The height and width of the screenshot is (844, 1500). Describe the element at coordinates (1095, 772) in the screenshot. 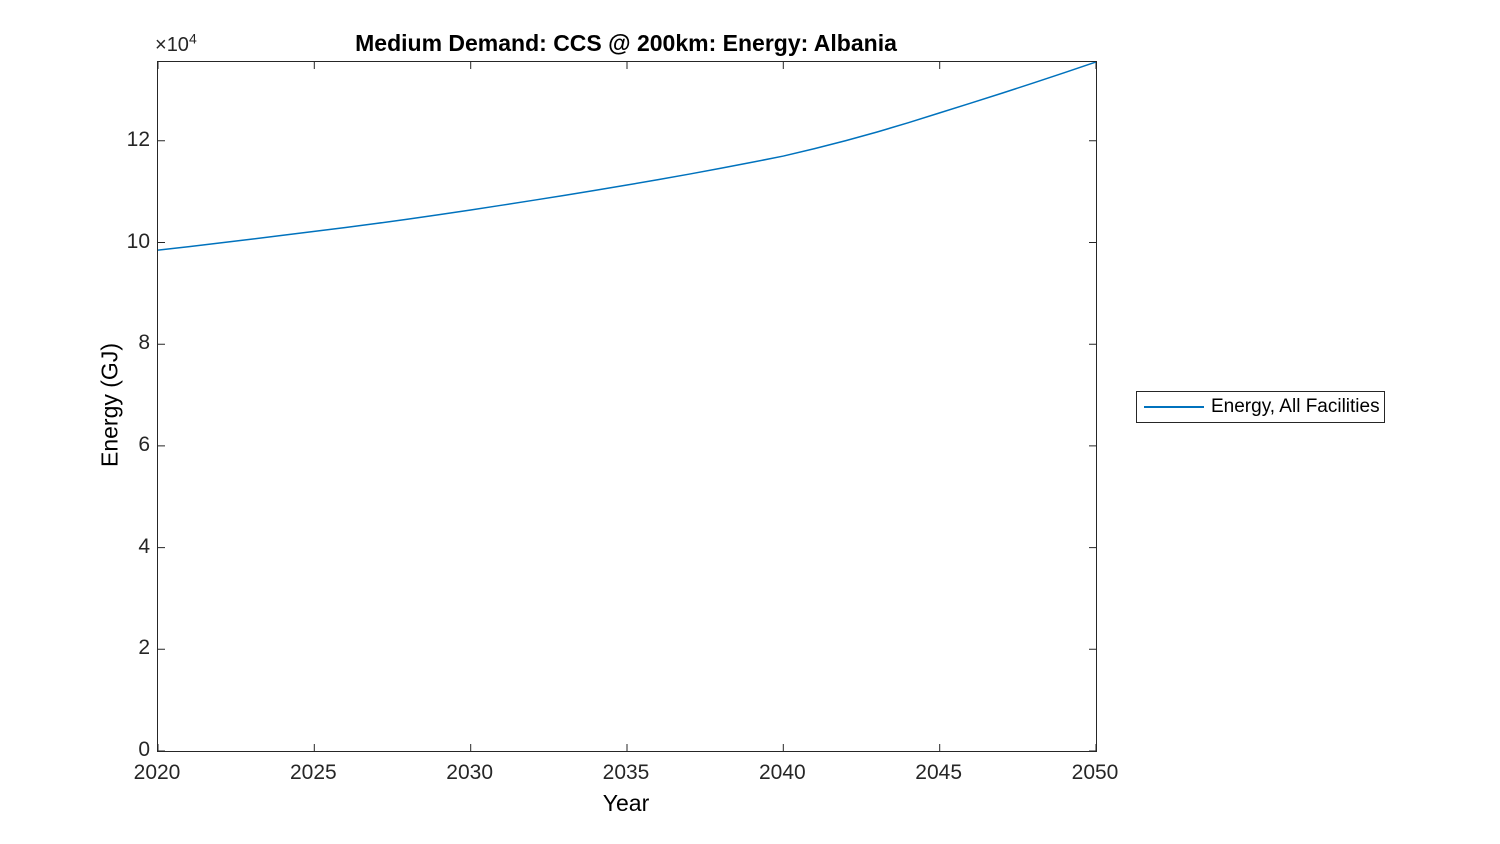

I see `x-tick-label: 2050` at that location.